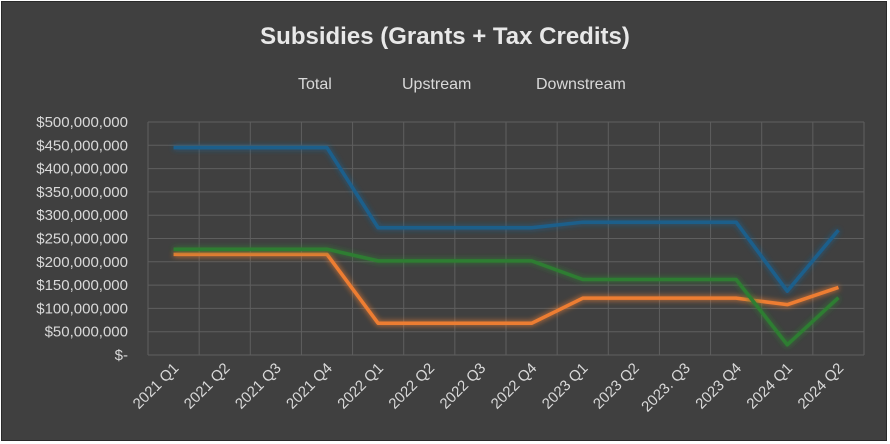 This screenshot has height=444, width=890. What do you see at coordinates (121, 355) in the screenshot?
I see `y-tick-label: $-` at bounding box center [121, 355].